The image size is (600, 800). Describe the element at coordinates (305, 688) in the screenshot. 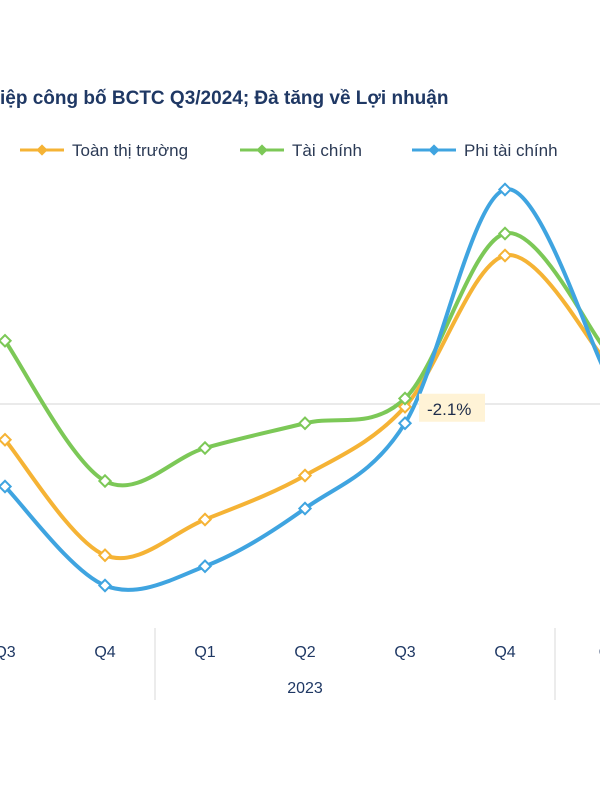

I see `x-group-label: 2023` at that location.